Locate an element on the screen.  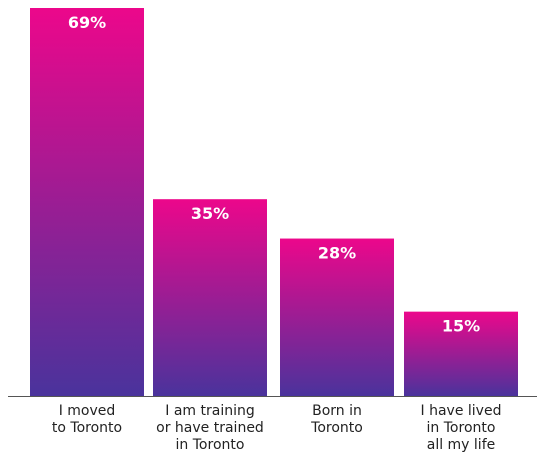
x-tick-label: I moved to Toronto is located at coordinates (87, 419).